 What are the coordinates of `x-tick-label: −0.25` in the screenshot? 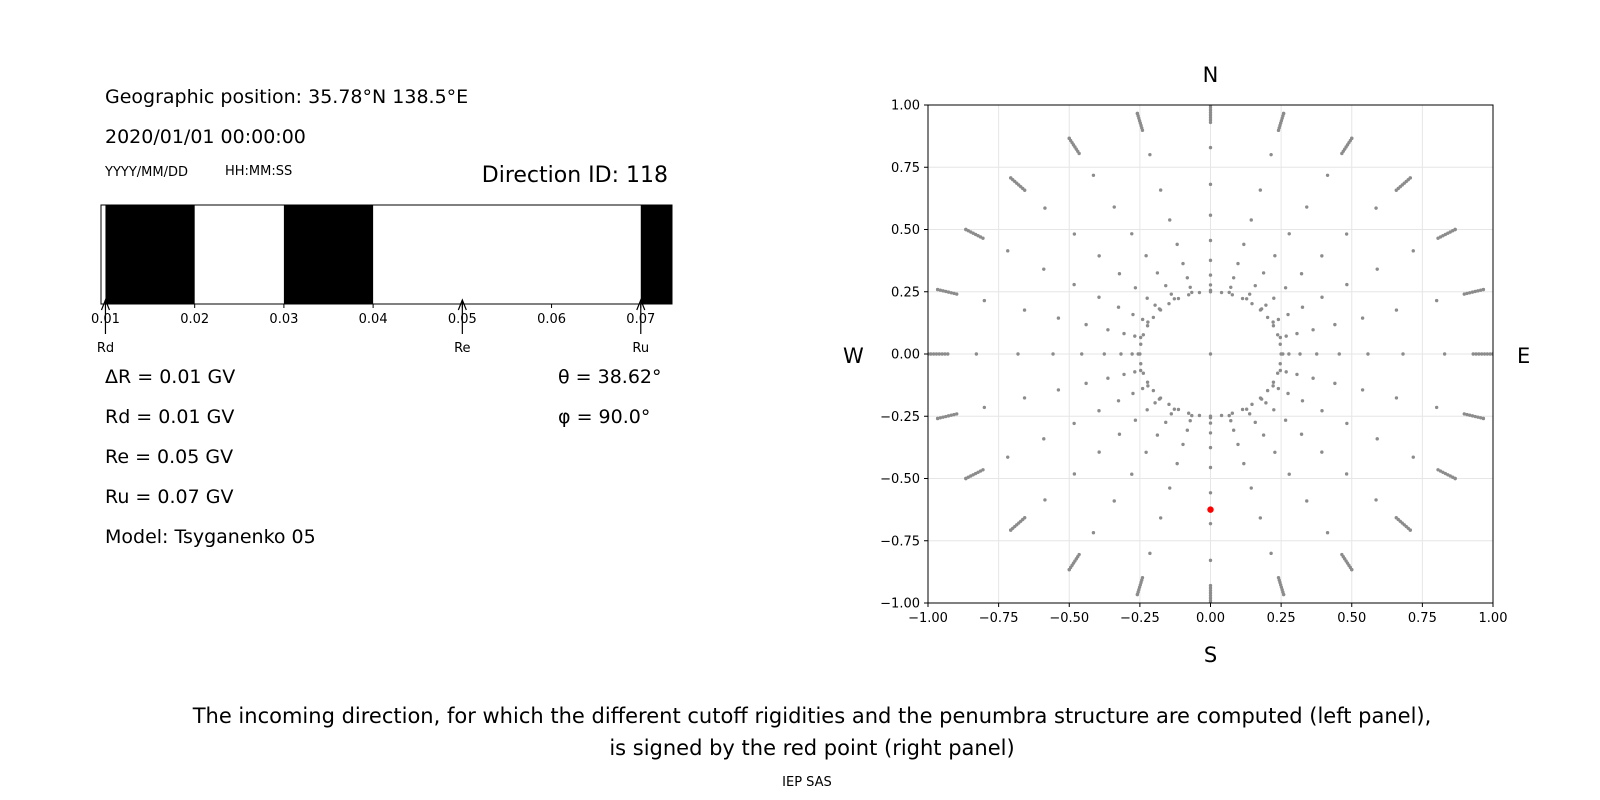 It's located at (1140, 618).